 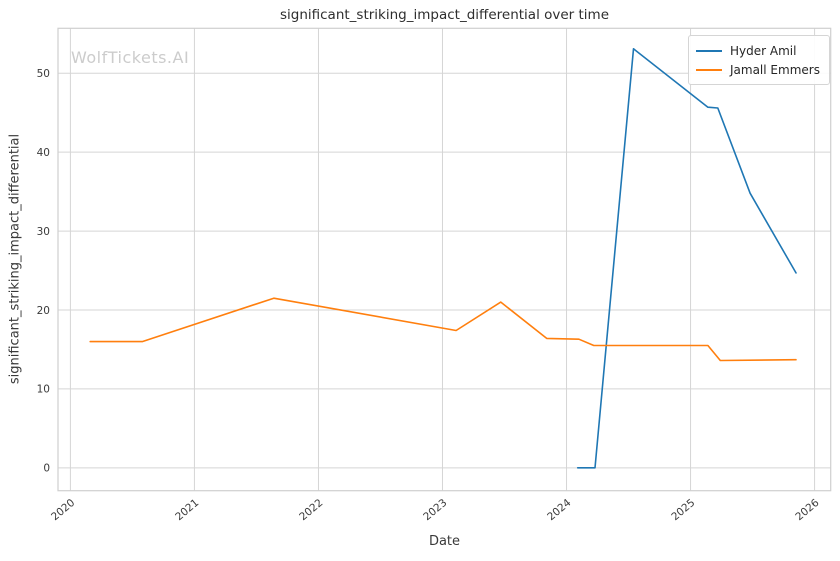 What do you see at coordinates (46, 469) in the screenshot?
I see `y-tick-label: 0` at bounding box center [46, 469].